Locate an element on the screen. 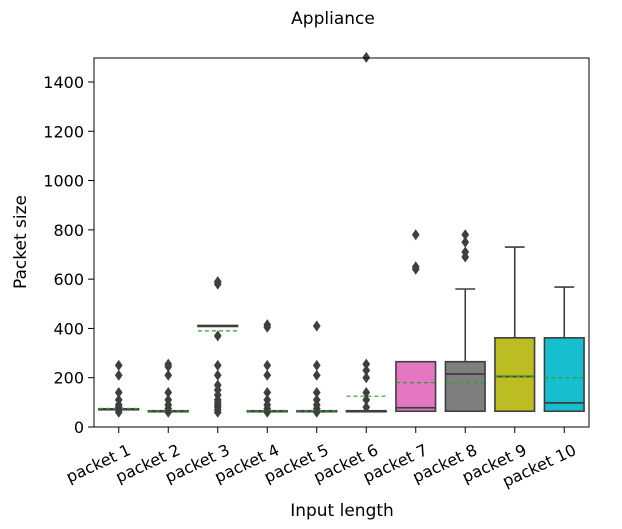 This screenshot has height=529, width=622. y-tick-label: 1200 is located at coordinates (63, 131).